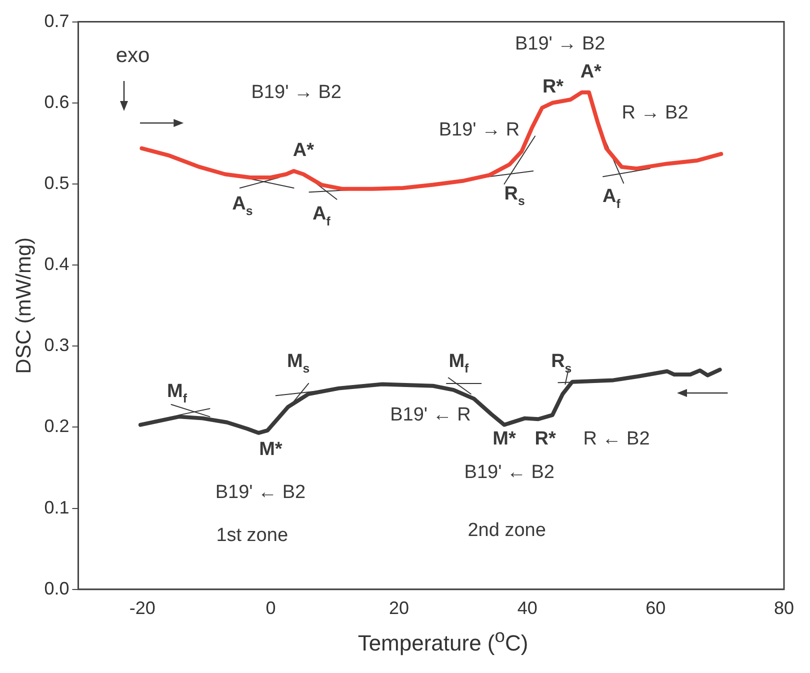 This screenshot has width=810, height=673. I want to click on annotation: B19' → R, so click(479, 130).